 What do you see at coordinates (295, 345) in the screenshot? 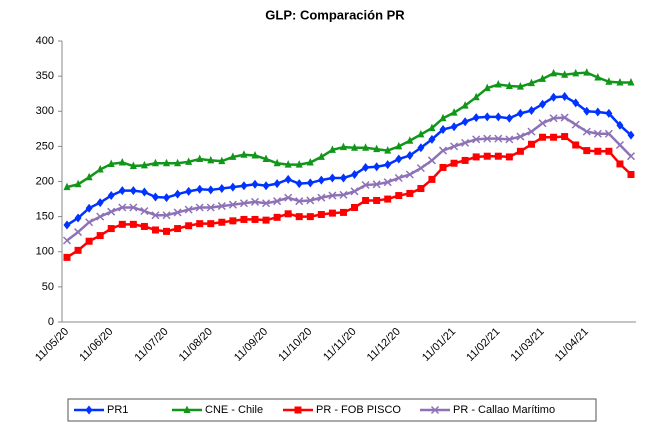
I see `x-tick-label: 11/10/20` at bounding box center [295, 345].